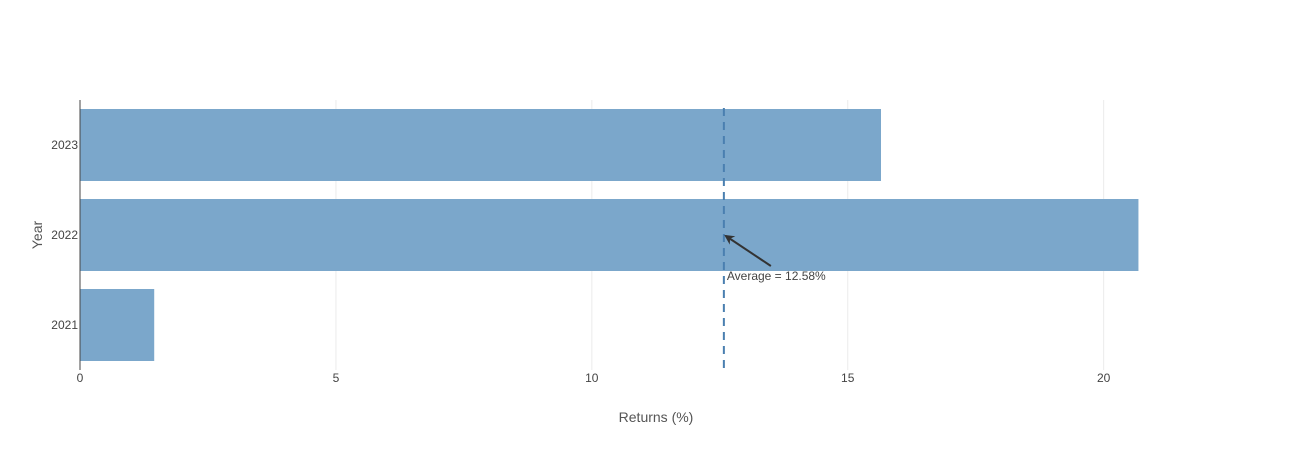  Describe the element at coordinates (64, 235) in the screenshot. I see `y-tick-label: 2022` at that location.